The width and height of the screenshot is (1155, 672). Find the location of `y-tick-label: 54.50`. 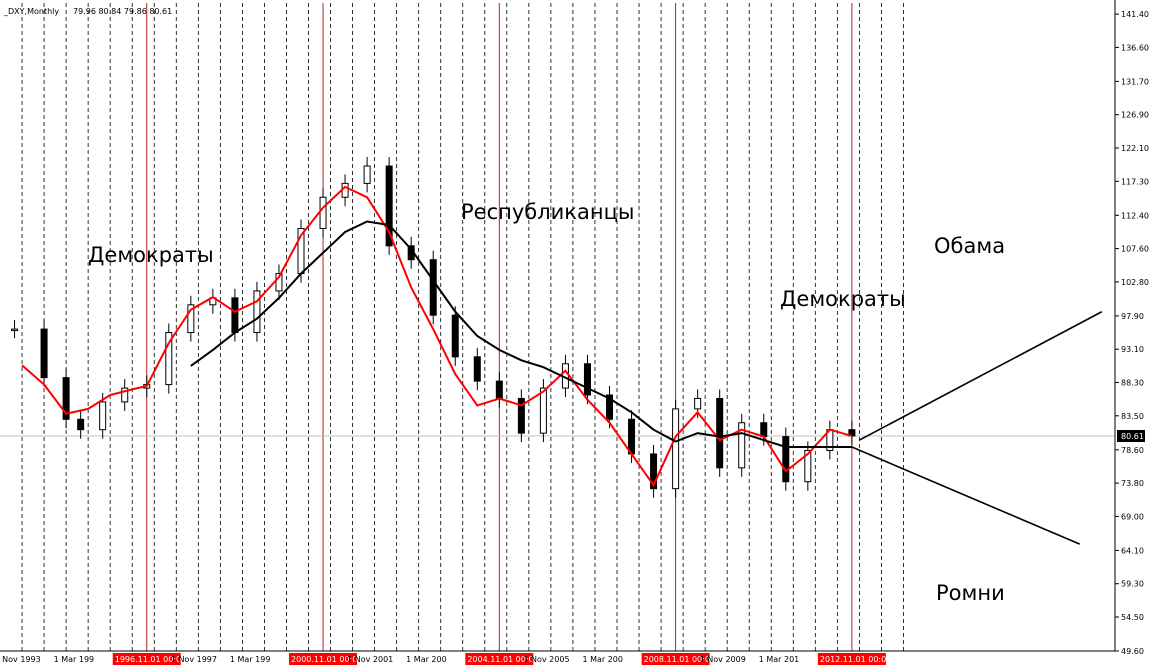

y-tick-label: 54.50 is located at coordinates (1132, 617).